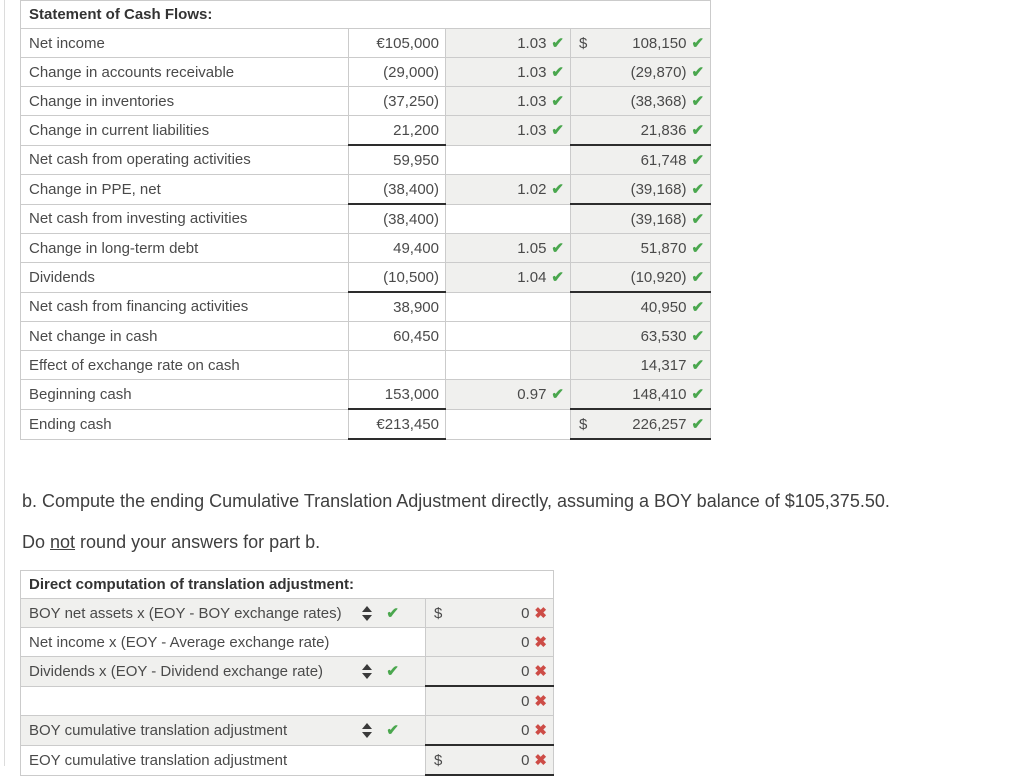 This screenshot has height=776, width=1024. Describe the element at coordinates (198, 542) in the screenshot. I see `rounding-note-after: round your answers for part b.` at that location.